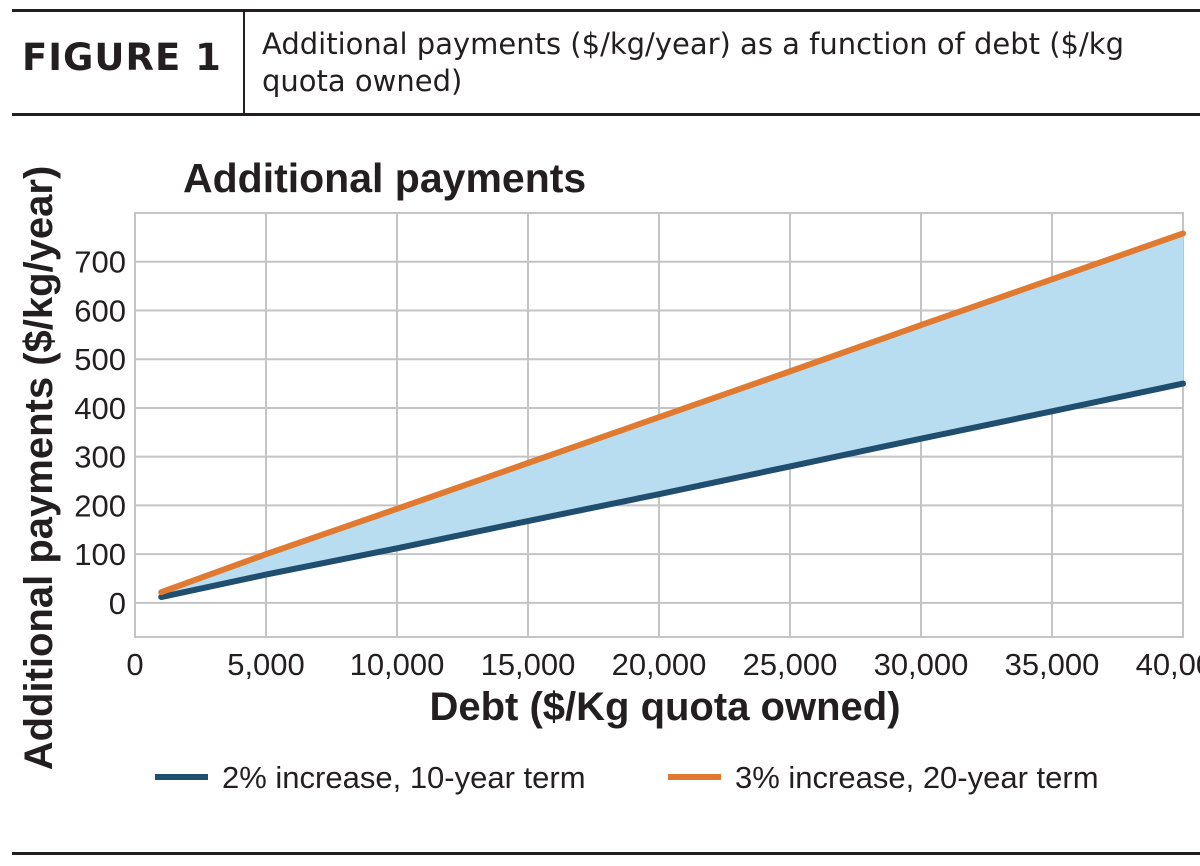 This screenshot has width=1200, height=866. What do you see at coordinates (134, 664) in the screenshot?
I see `x-tick-label: 0` at bounding box center [134, 664].